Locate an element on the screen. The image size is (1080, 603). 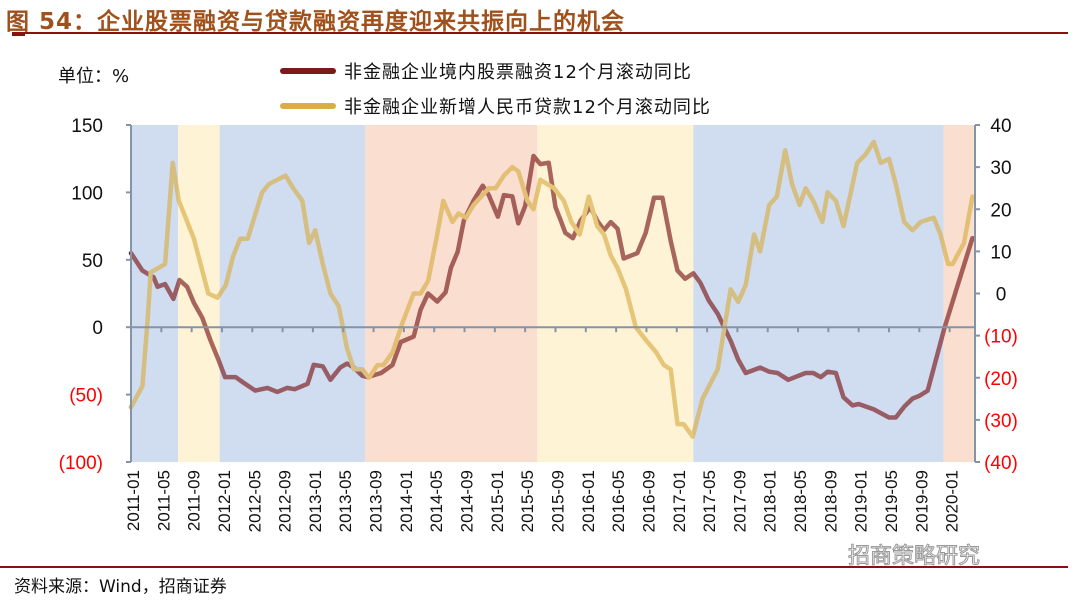
right-tick-label: 40 is located at coordinates (1000, 126).